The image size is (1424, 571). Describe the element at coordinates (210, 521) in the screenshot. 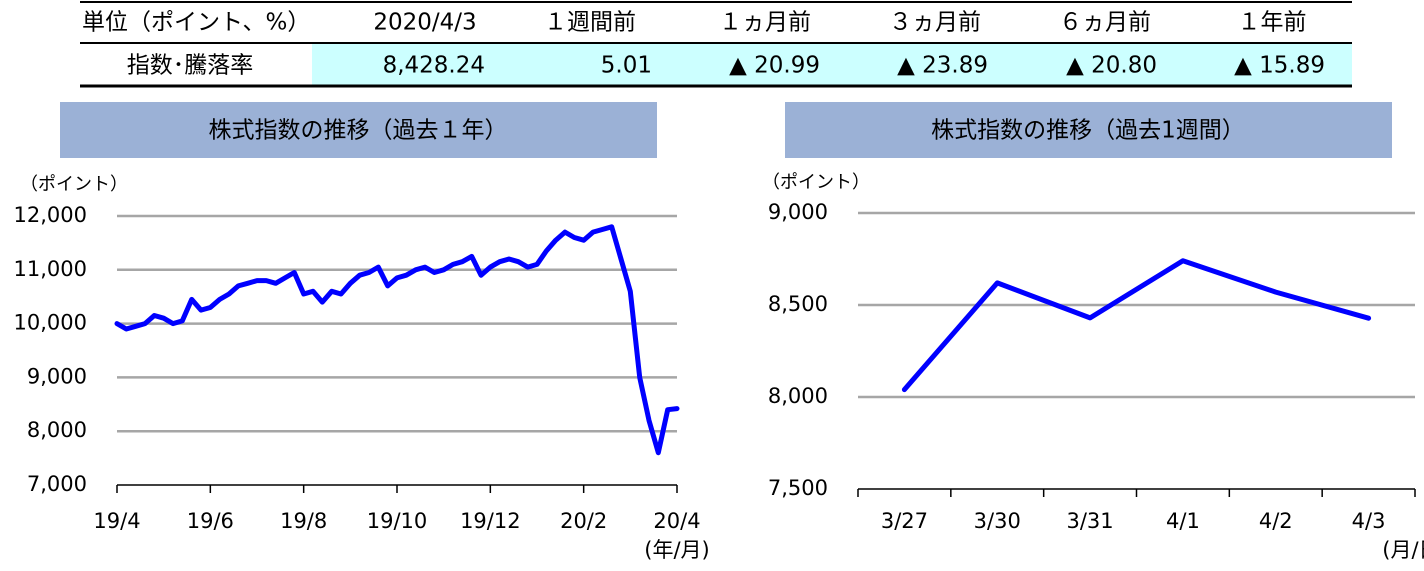

I see `x-tick-label: 19/6` at that location.